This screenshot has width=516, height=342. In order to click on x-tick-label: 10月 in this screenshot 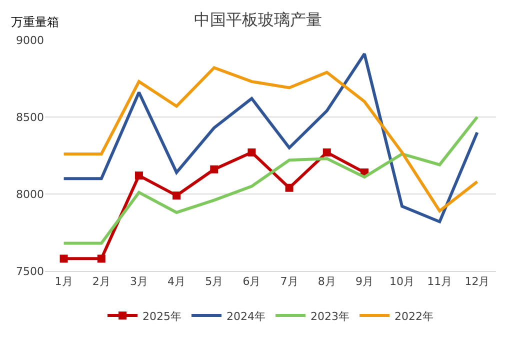, I will do `click(402, 281)`.